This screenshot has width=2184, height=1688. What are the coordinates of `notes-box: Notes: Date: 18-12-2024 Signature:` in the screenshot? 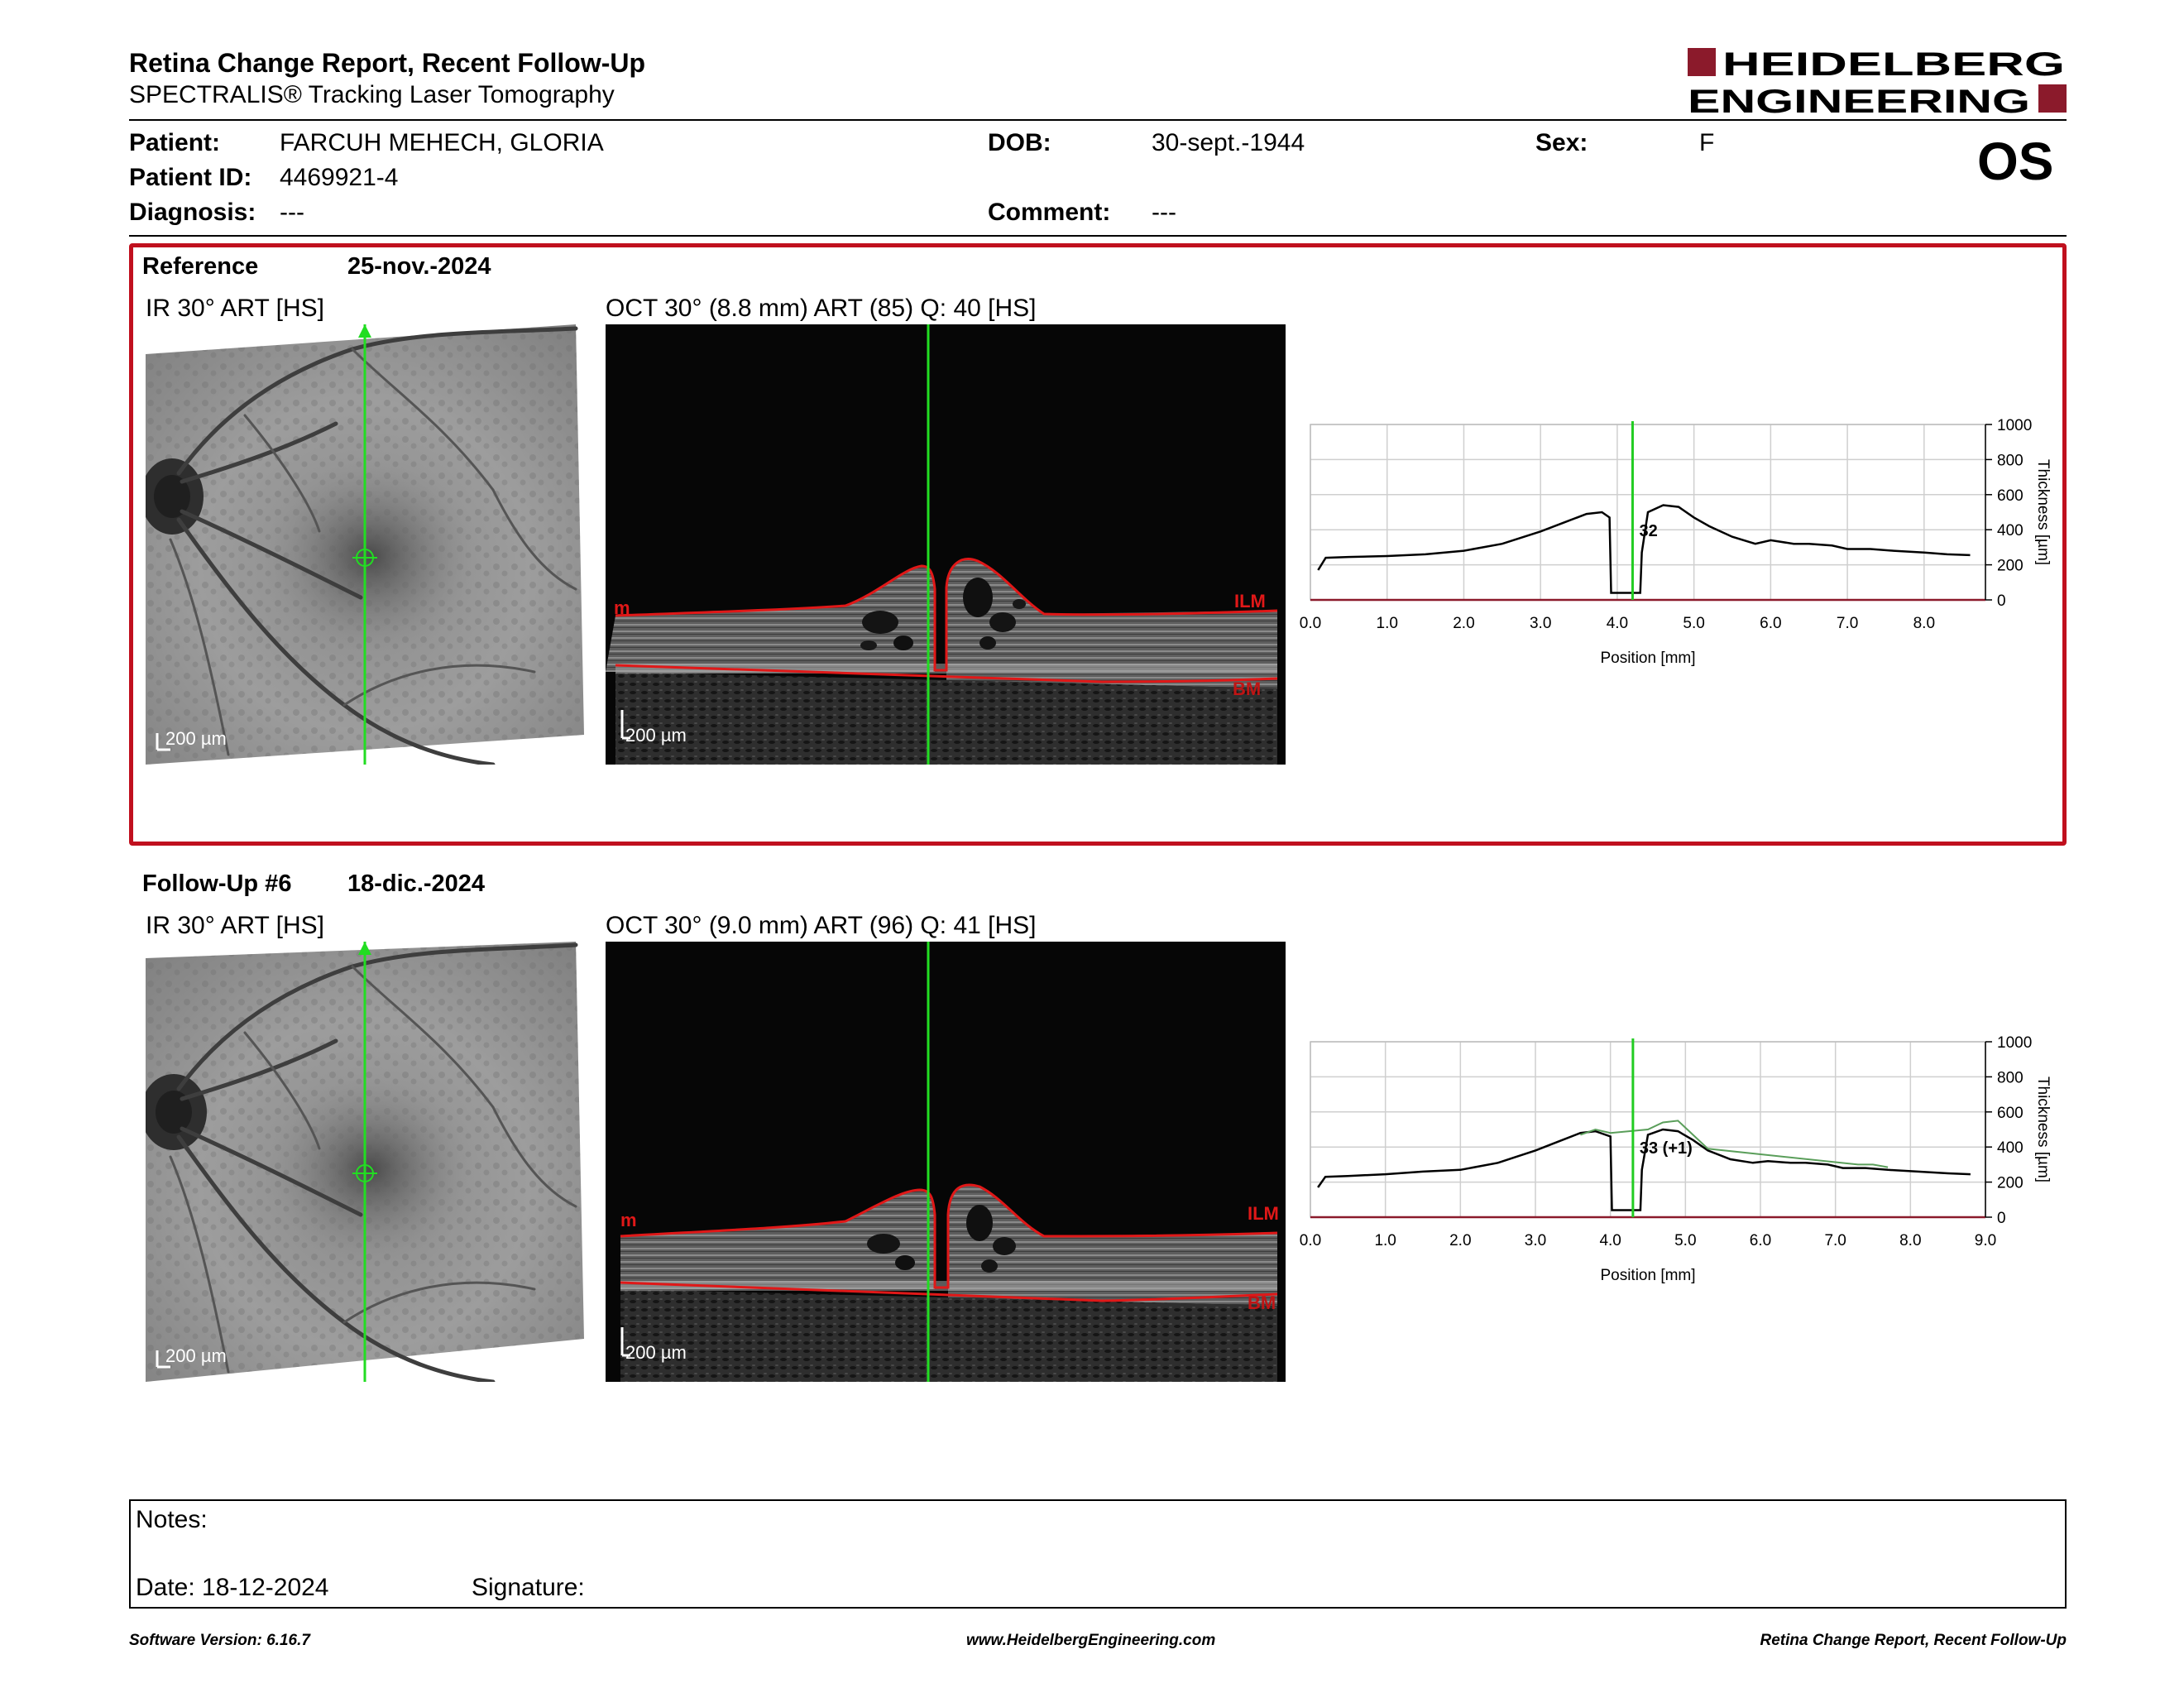 It's located at (1098, 1554).